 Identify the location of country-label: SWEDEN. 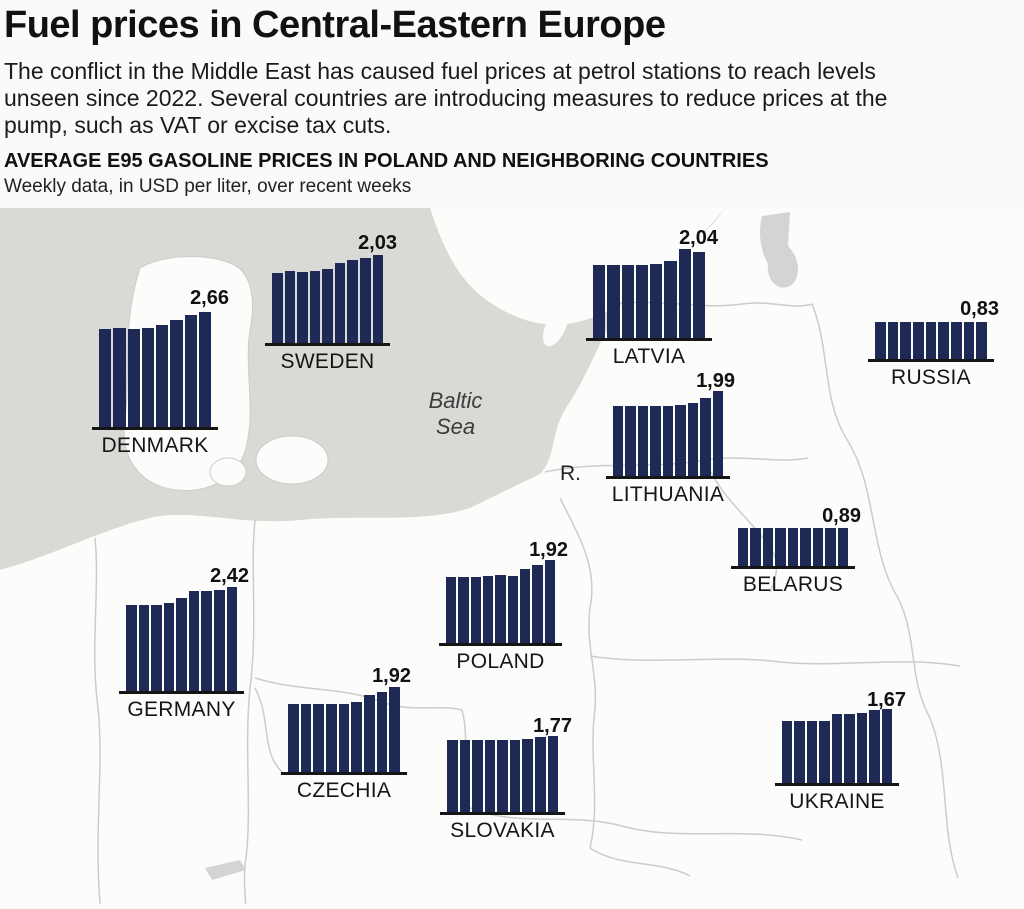
(327, 361).